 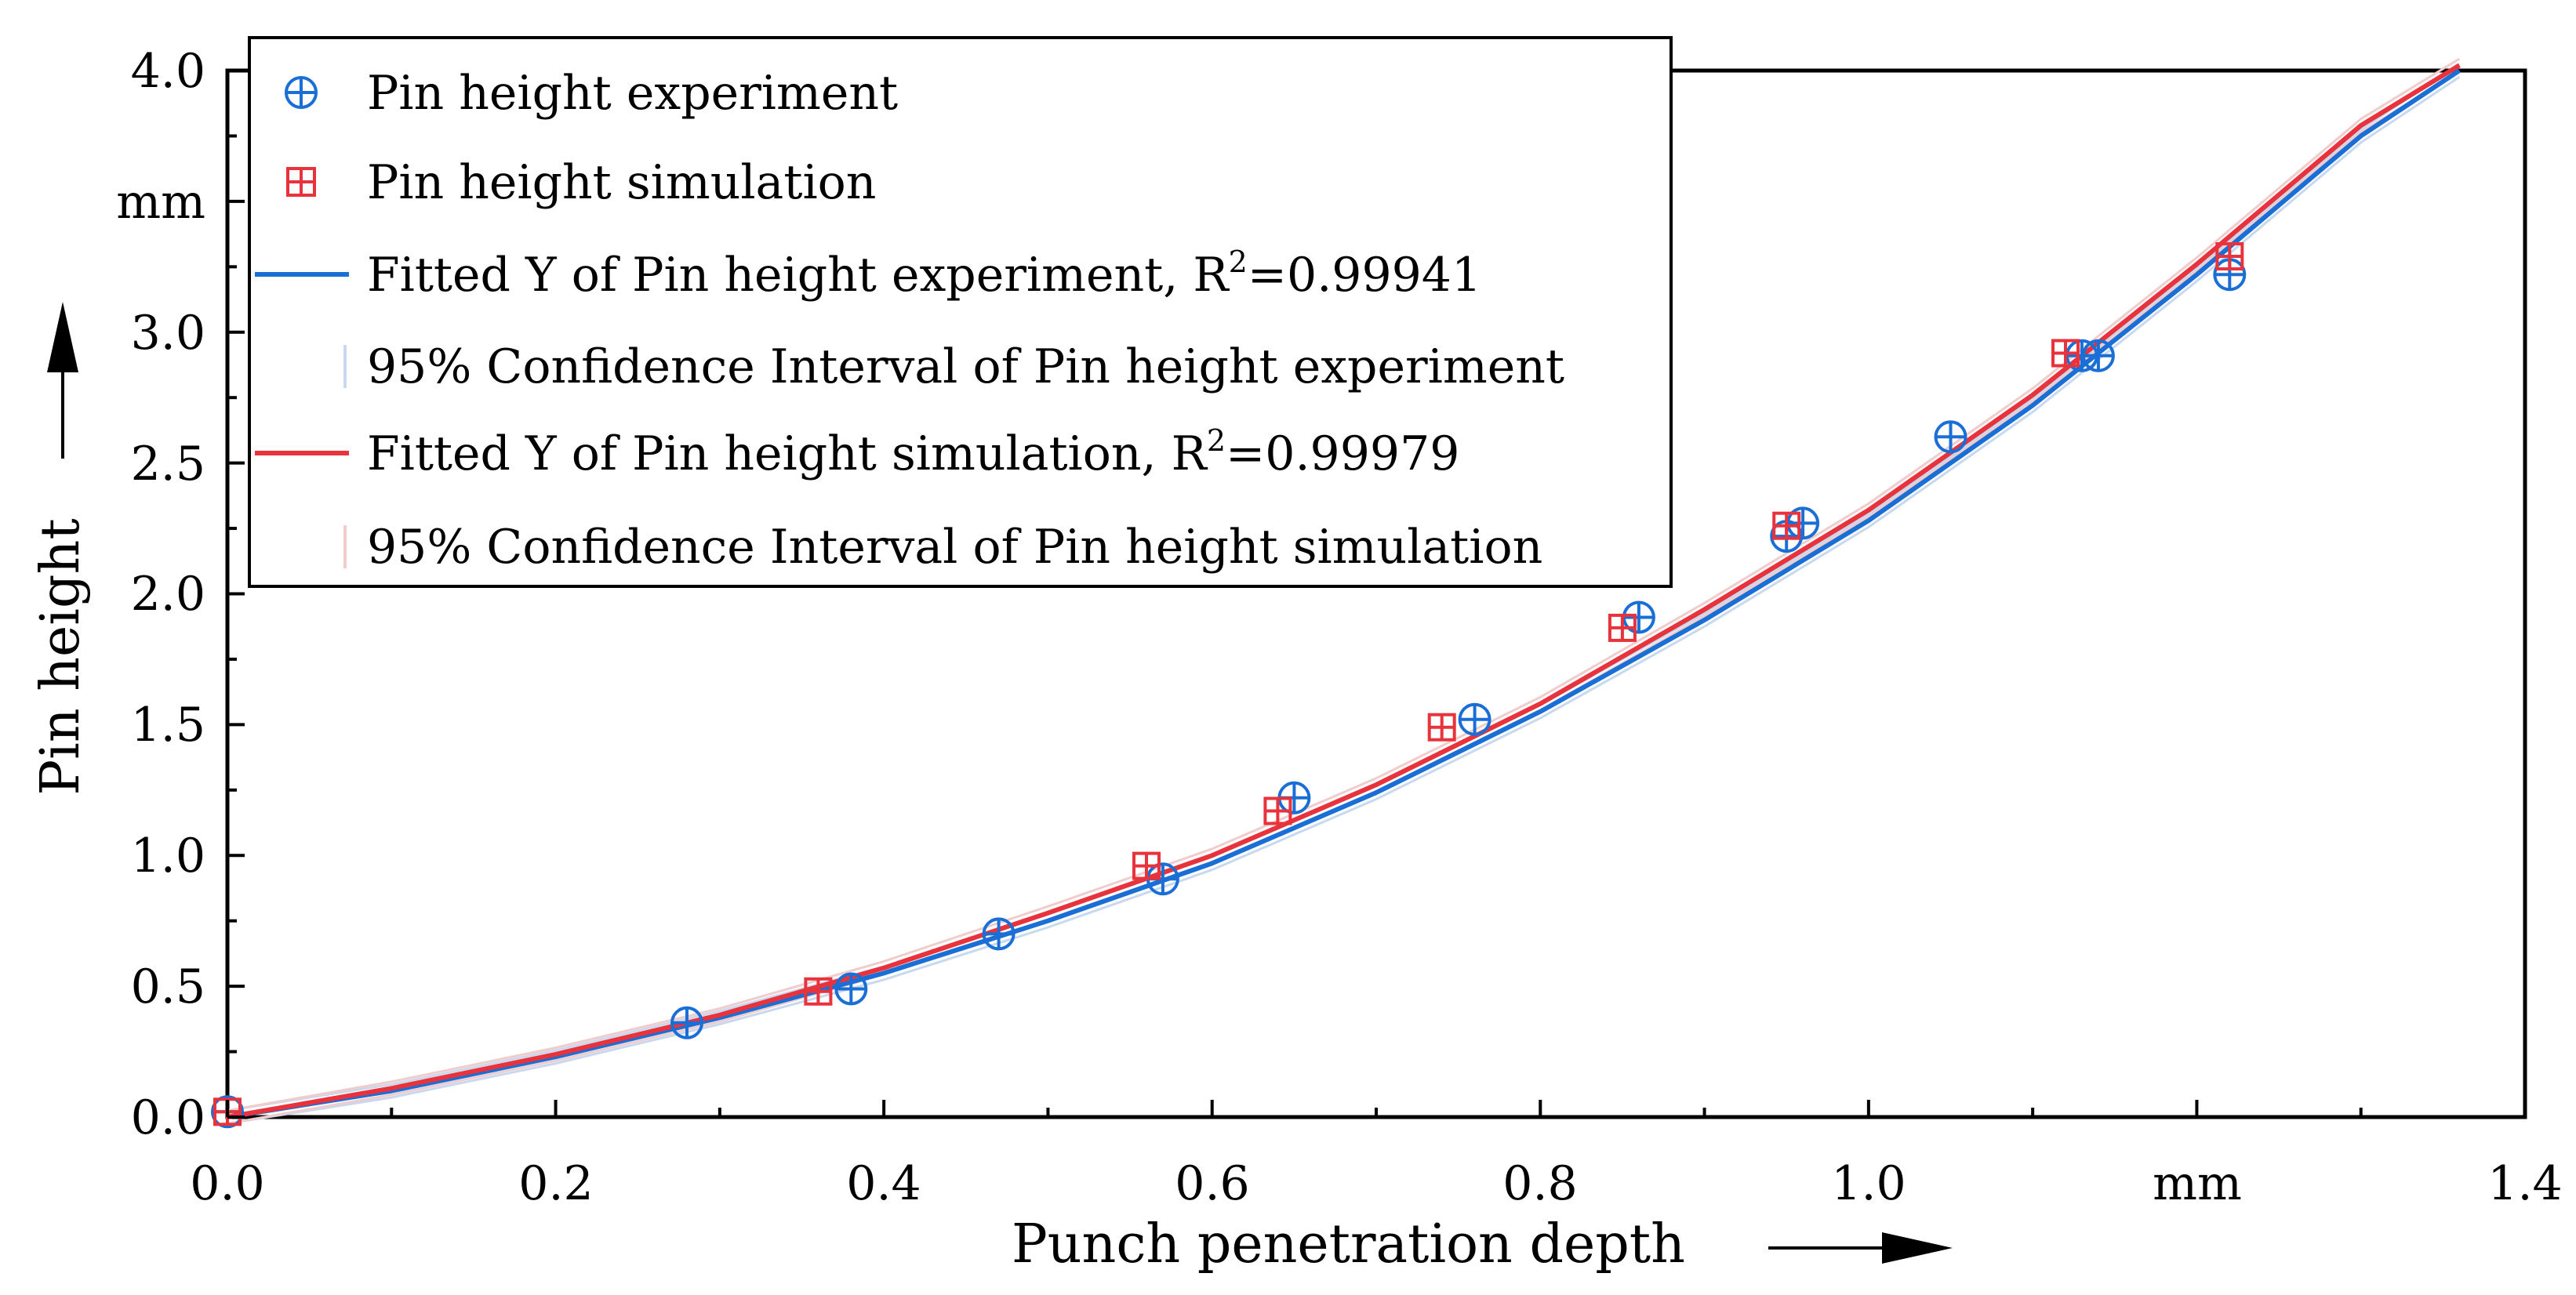 I want to click on legend-item-experiment: Pin height experiment, so click(x=591, y=94).